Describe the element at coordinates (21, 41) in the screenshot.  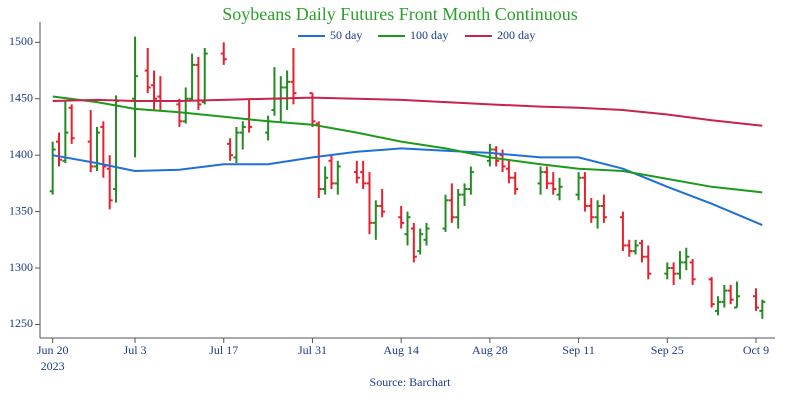
I see `y-tick-label: 1500` at that location.